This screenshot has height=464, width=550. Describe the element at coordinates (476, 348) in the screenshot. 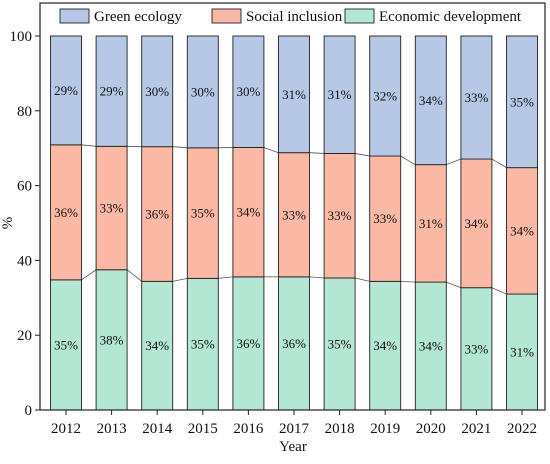

I see `data-label-economic-development-2021: 33%` at that location.